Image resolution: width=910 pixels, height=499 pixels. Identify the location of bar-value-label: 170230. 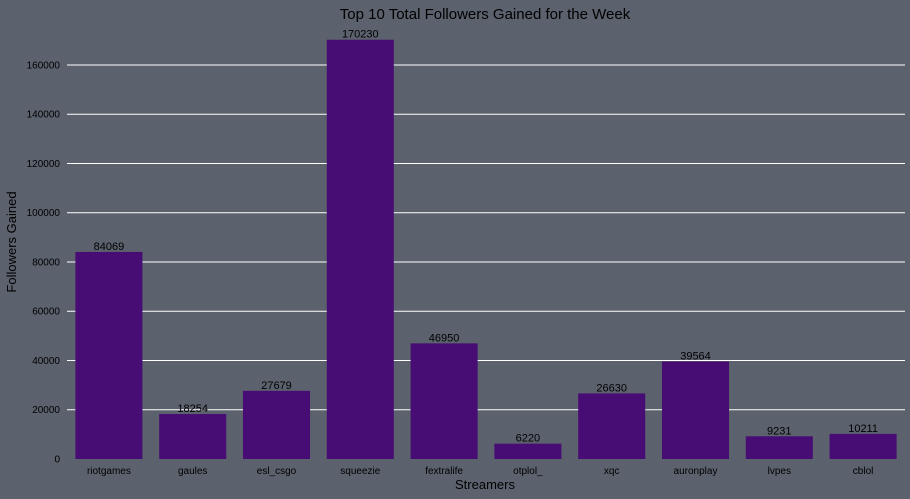
(360, 35).